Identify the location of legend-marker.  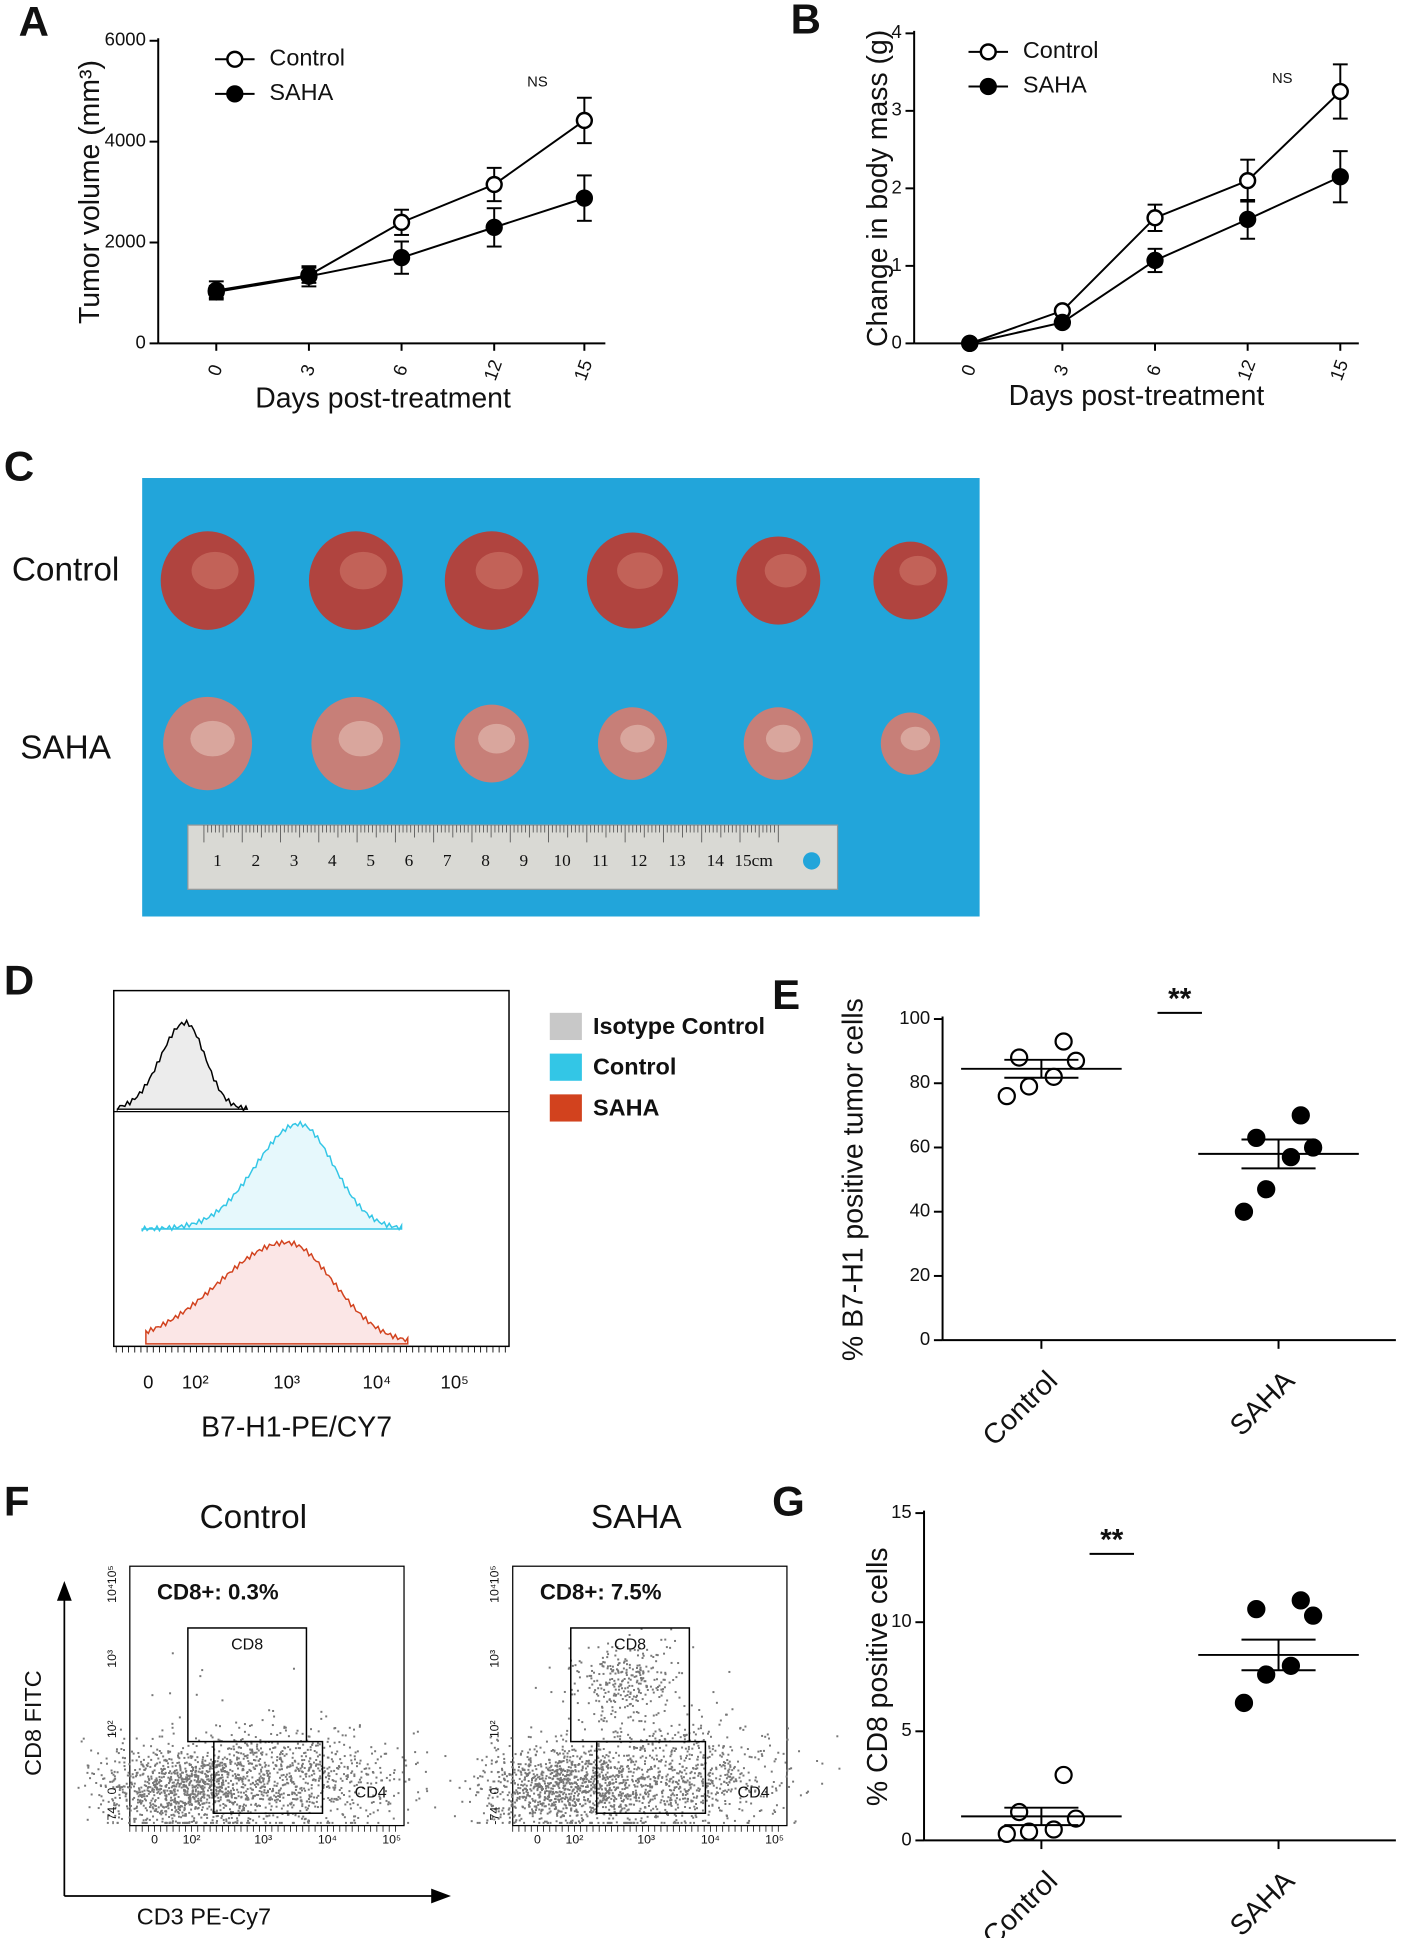
(988, 86).